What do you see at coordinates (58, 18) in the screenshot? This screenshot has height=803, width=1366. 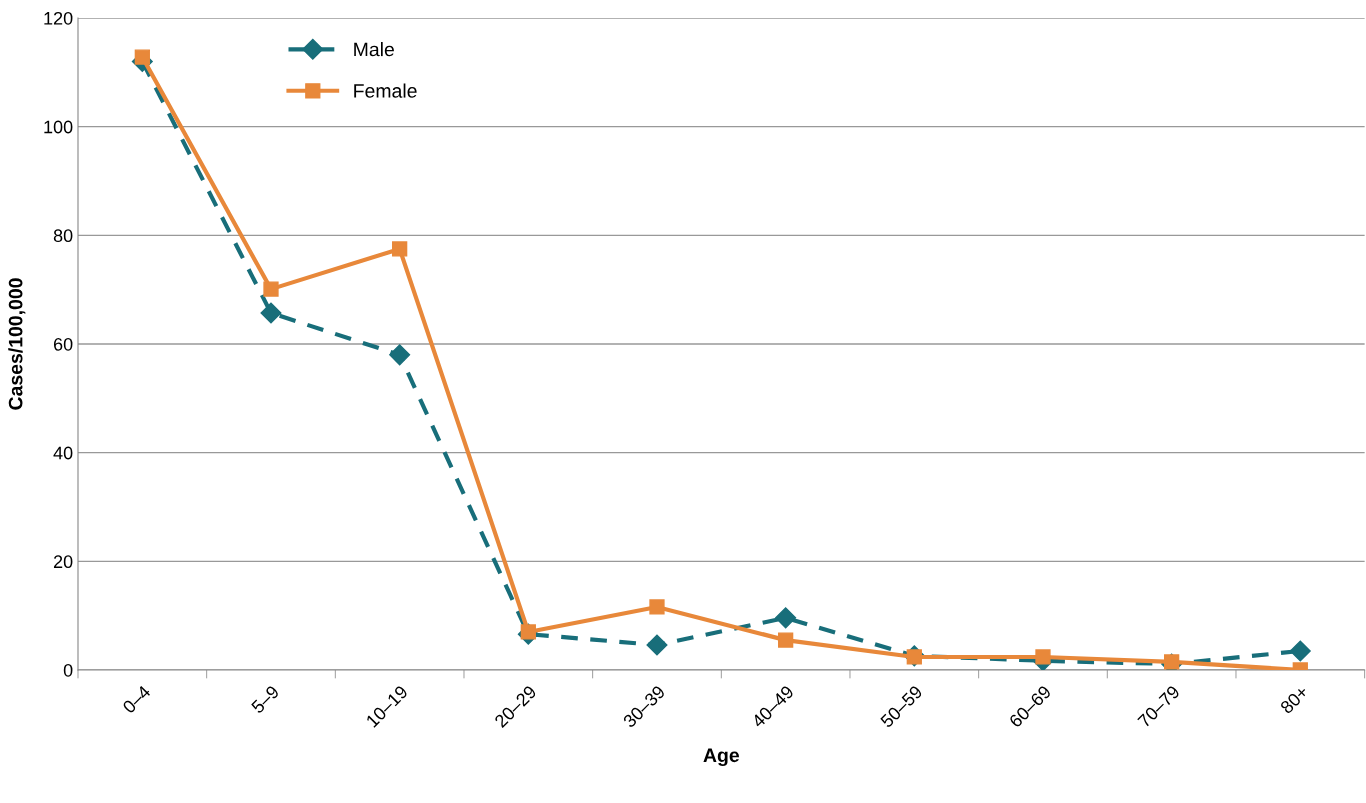 I see `y-tick-label: 120` at bounding box center [58, 18].